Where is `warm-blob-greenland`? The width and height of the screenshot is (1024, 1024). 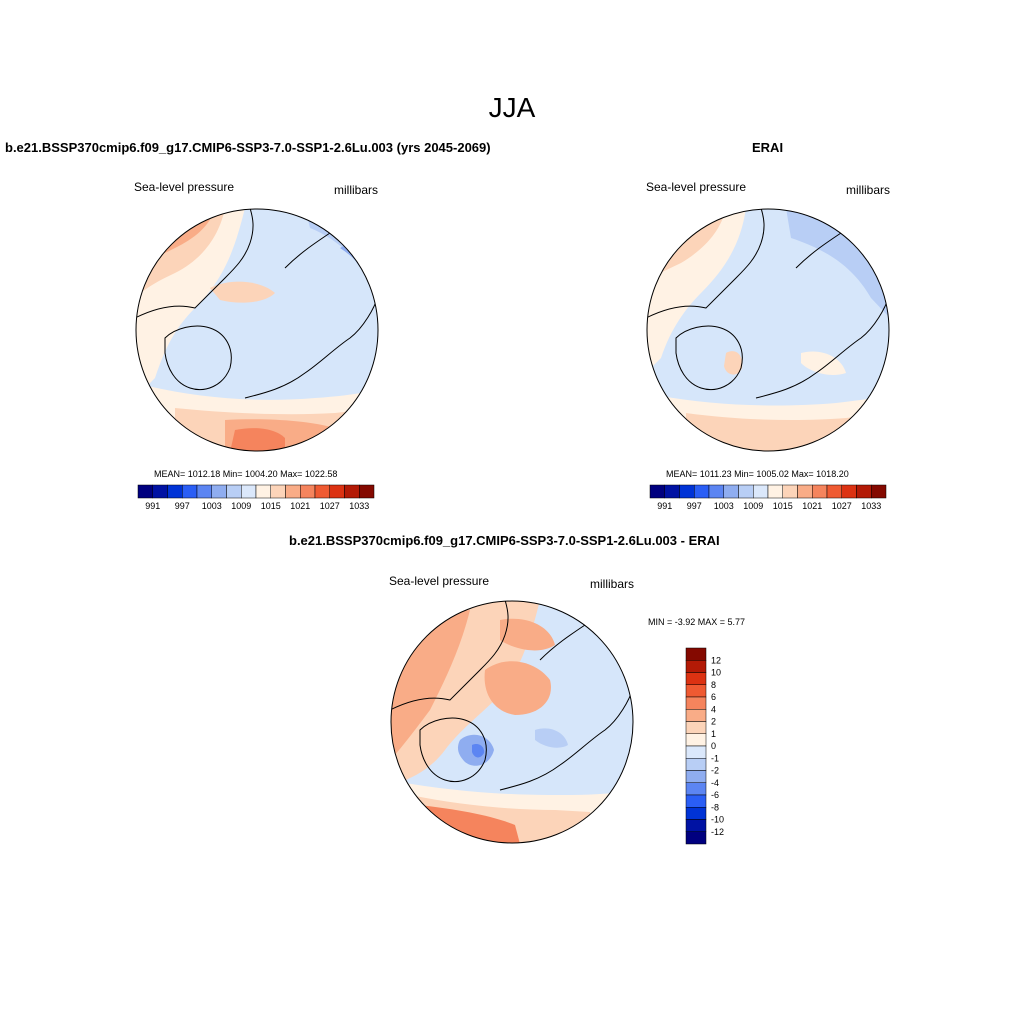 warm-blob-greenland is located at coordinates (733, 363).